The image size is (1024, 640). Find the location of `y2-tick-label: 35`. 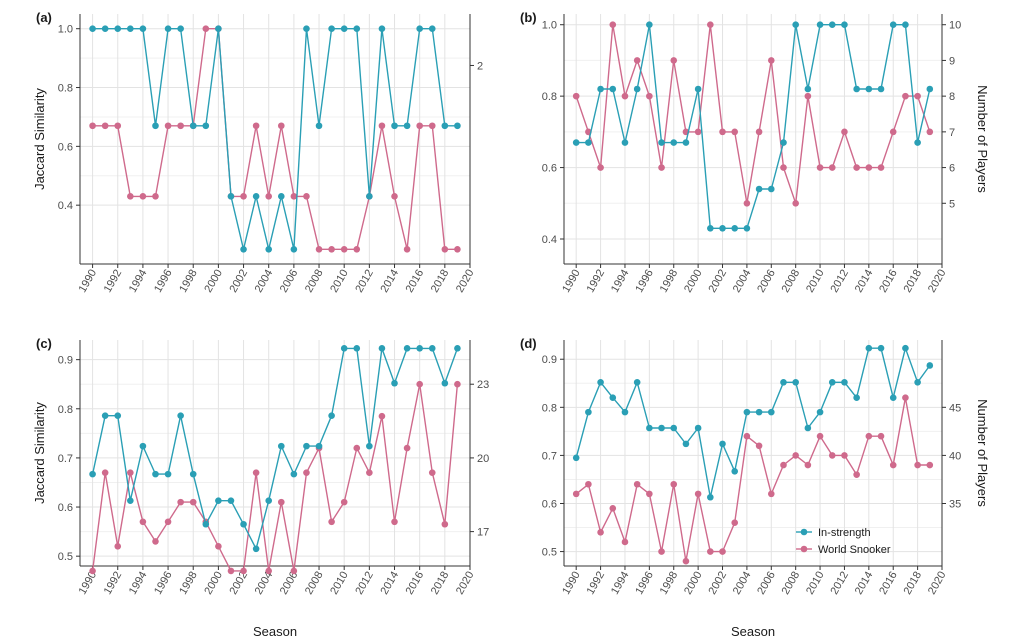

y2-tick-label: 35 is located at coordinates (955, 504).